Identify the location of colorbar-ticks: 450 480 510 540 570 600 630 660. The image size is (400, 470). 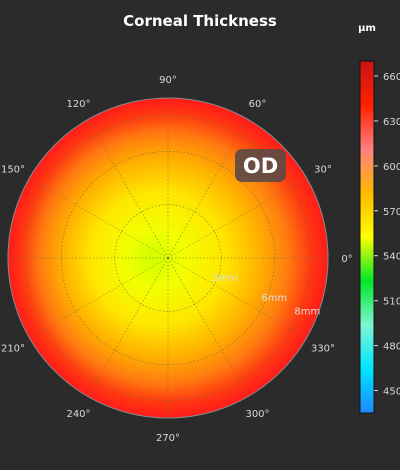
(387, 235).